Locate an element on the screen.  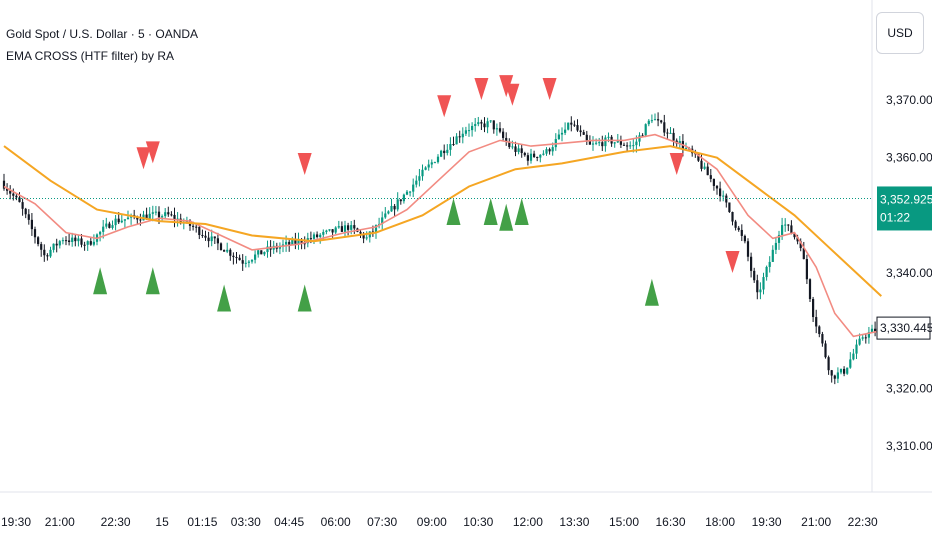
last-price-badge is located at coordinates (903, 328).